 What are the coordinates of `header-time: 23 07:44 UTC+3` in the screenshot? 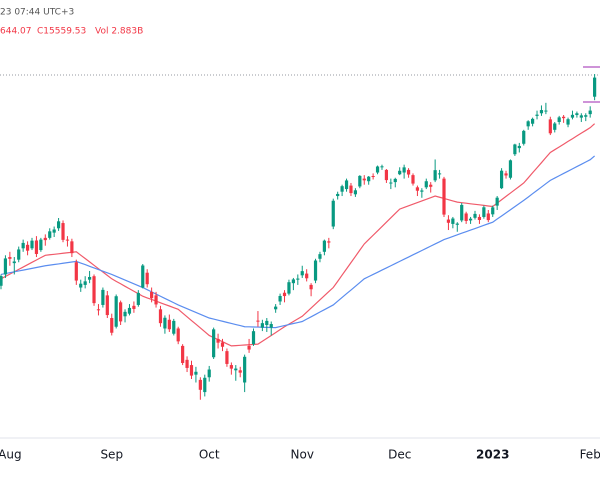 It's located at (37, 13).